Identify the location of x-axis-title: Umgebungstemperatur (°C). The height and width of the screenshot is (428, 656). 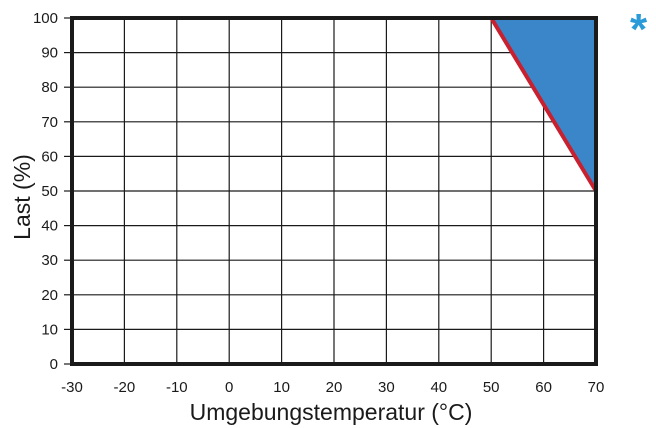
(331, 412).